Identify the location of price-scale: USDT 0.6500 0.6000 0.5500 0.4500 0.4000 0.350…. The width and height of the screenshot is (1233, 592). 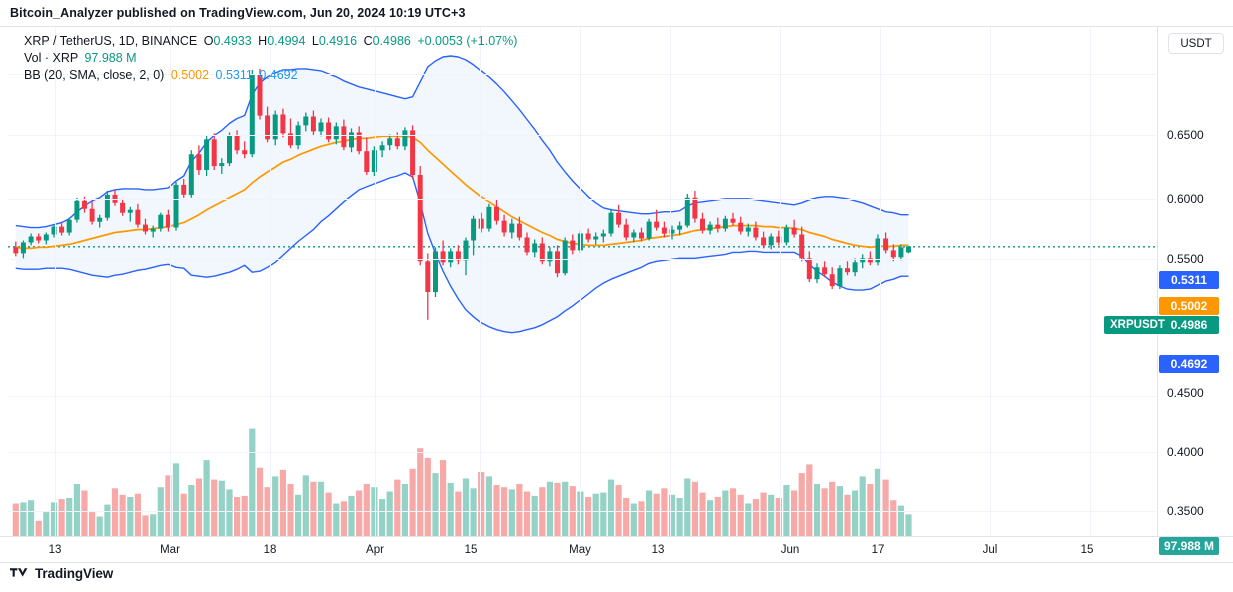
(1195, 291).